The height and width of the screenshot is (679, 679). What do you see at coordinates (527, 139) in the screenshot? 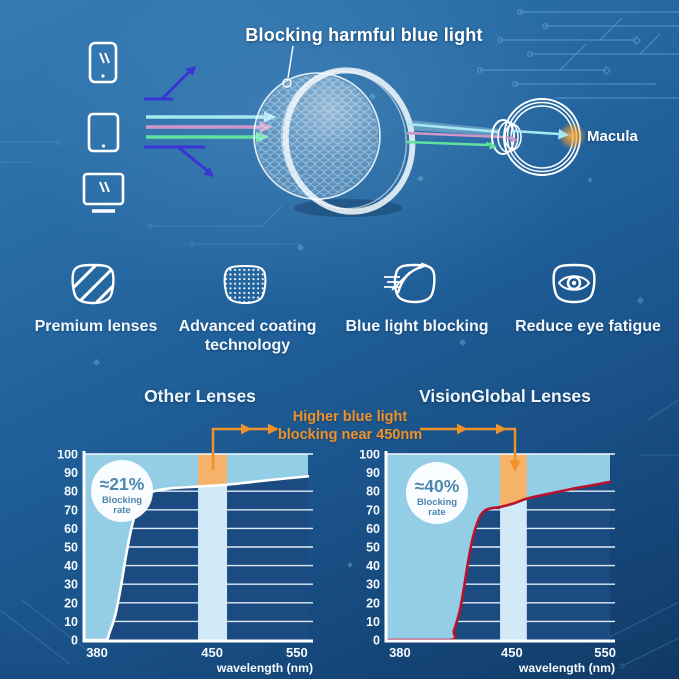
I see `rays-inside-eye` at bounding box center [527, 139].